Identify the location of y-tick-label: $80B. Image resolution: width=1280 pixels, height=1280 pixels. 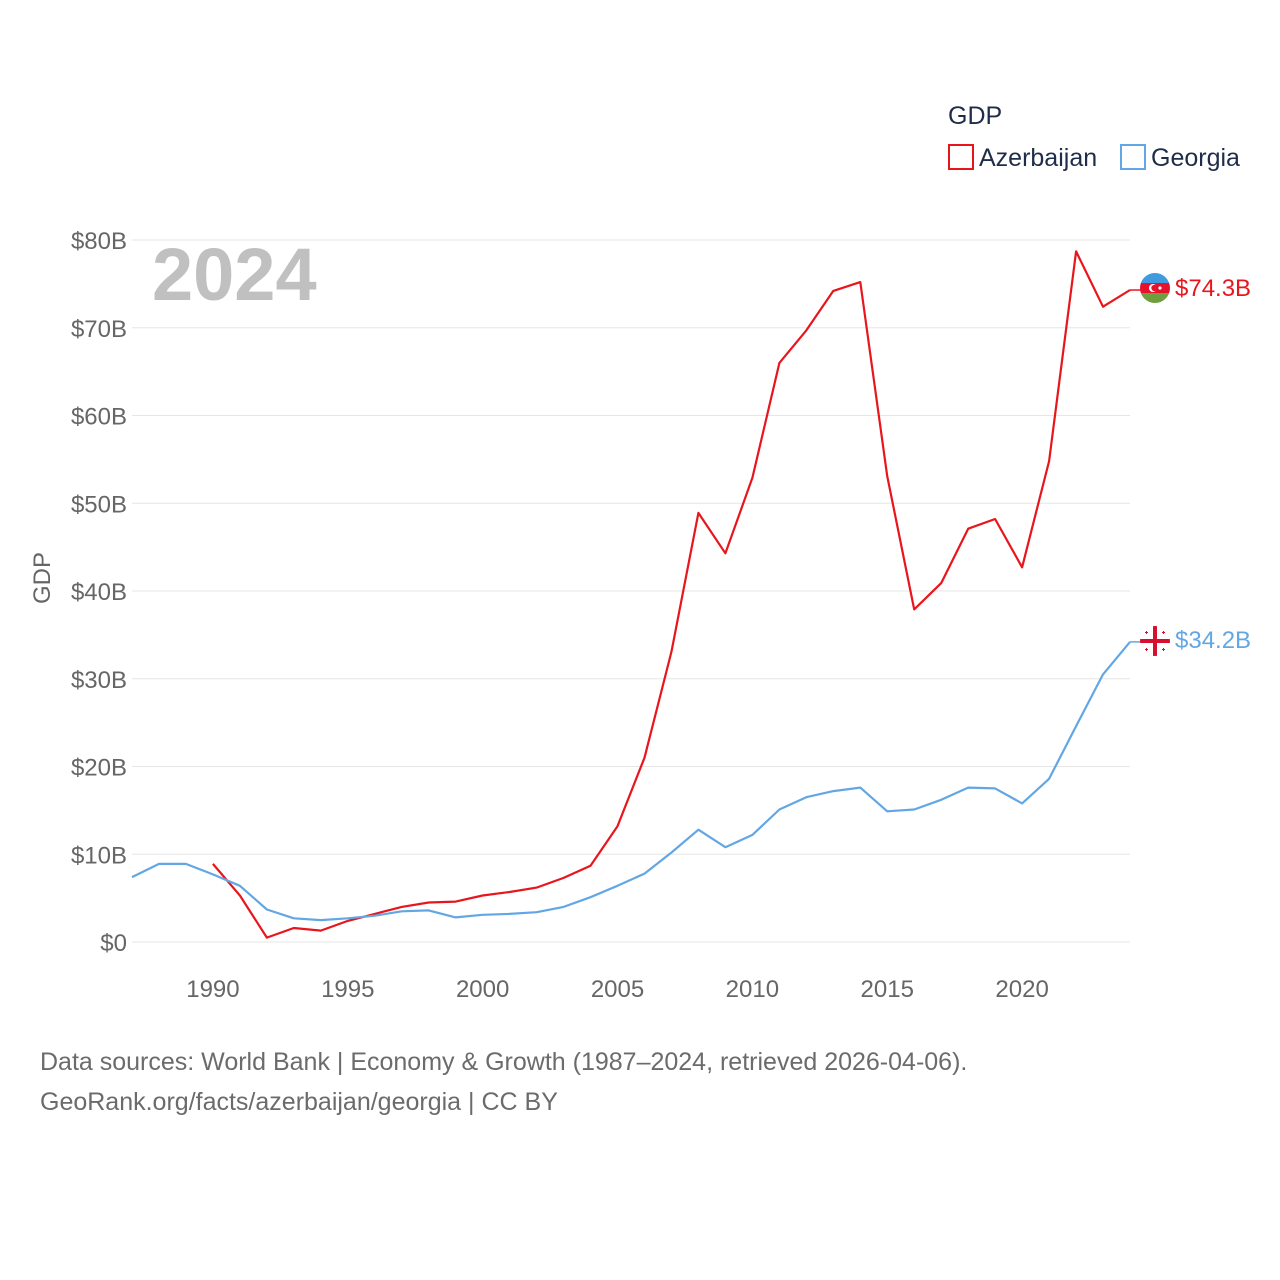
(99, 241).